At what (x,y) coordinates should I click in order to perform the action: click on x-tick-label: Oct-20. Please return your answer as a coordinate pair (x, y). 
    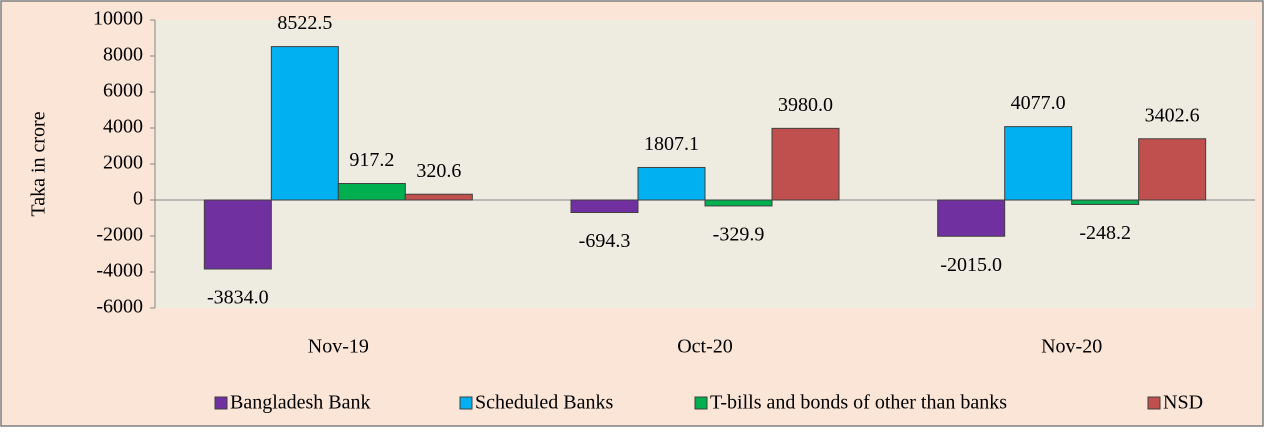
    Looking at the image, I should click on (705, 347).